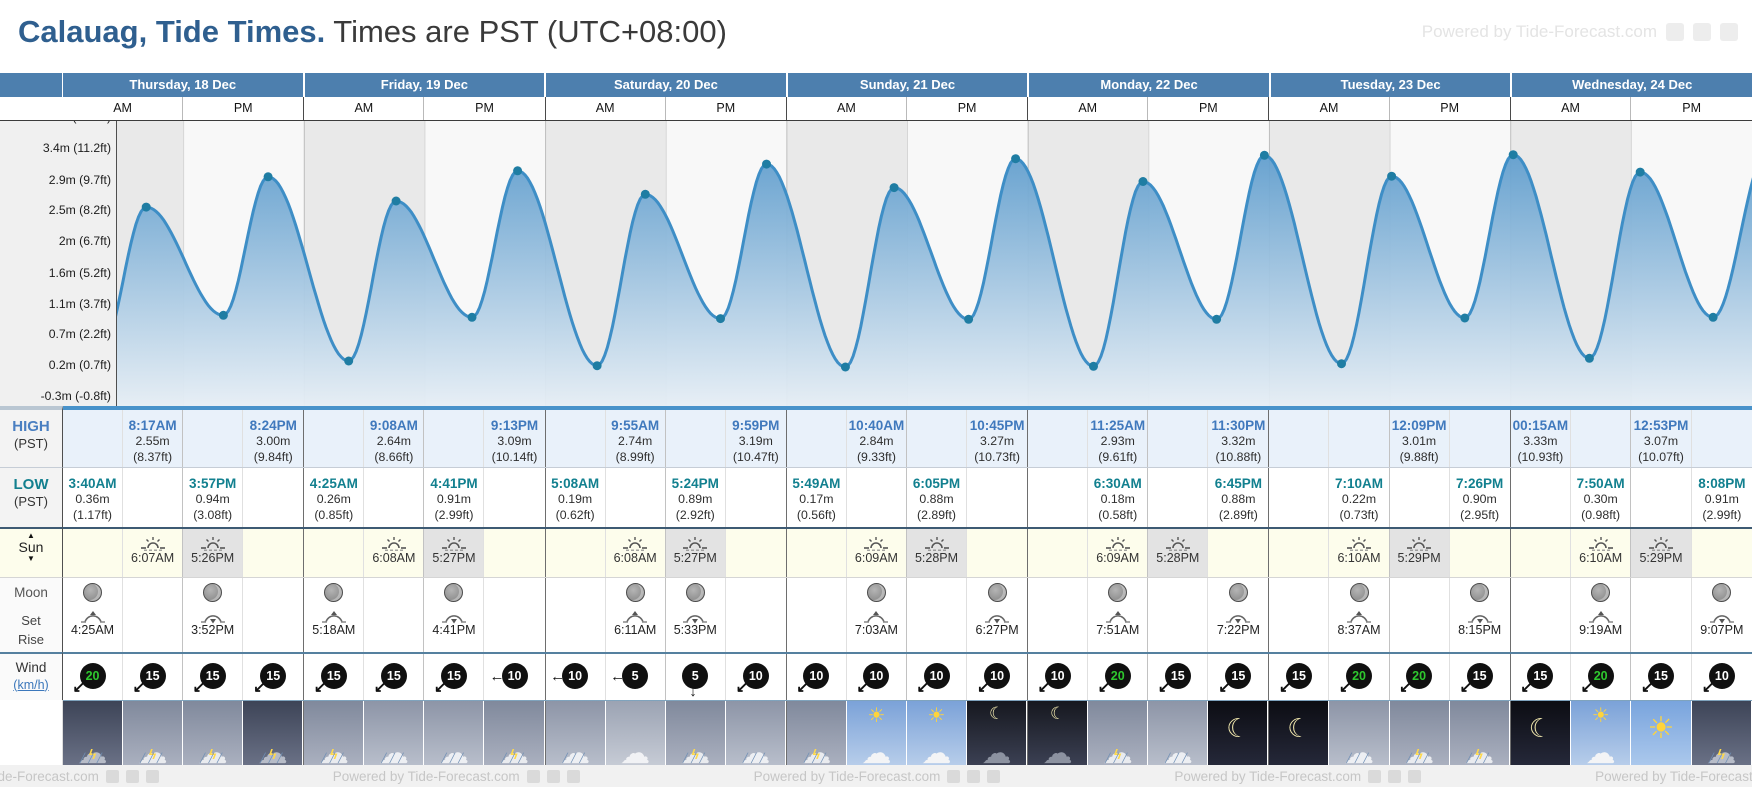 The height and width of the screenshot is (787, 1752). Describe the element at coordinates (1631, 677) in the screenshot. I see `wind-day-wed: 15 ↙ 20 ↙ 15 ↙ 10 ↙` at that location.